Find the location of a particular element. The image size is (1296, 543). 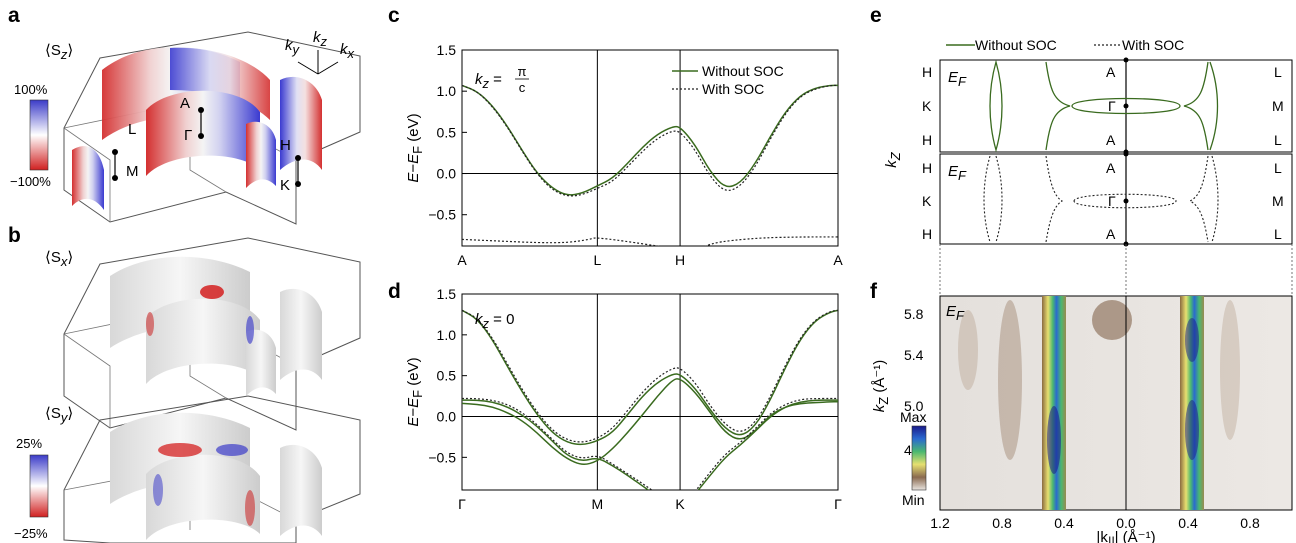

fermi-top-right-l2: L is located at coordinates (1278, 140).